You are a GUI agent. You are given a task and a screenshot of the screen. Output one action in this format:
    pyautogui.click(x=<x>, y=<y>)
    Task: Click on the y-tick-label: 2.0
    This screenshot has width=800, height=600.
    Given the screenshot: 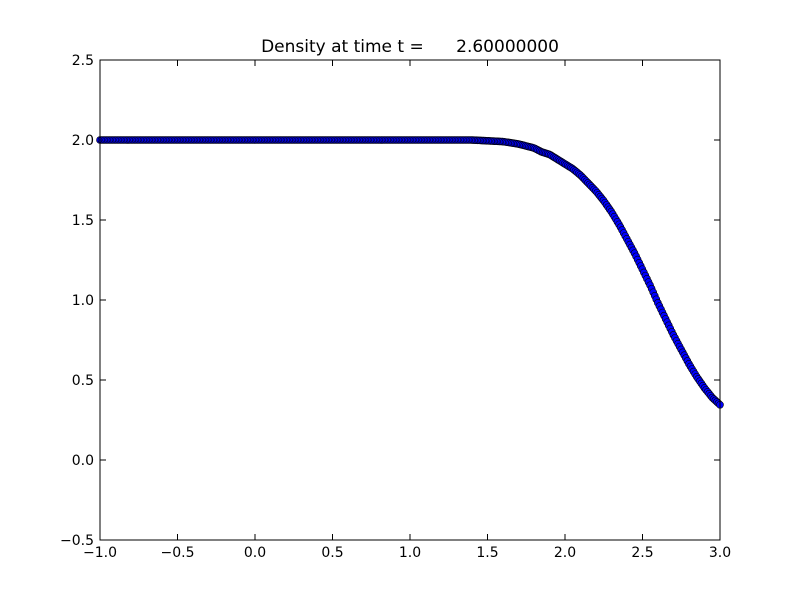 What is the action you would take?
    pyautogui.click(x=83, y=141)
    